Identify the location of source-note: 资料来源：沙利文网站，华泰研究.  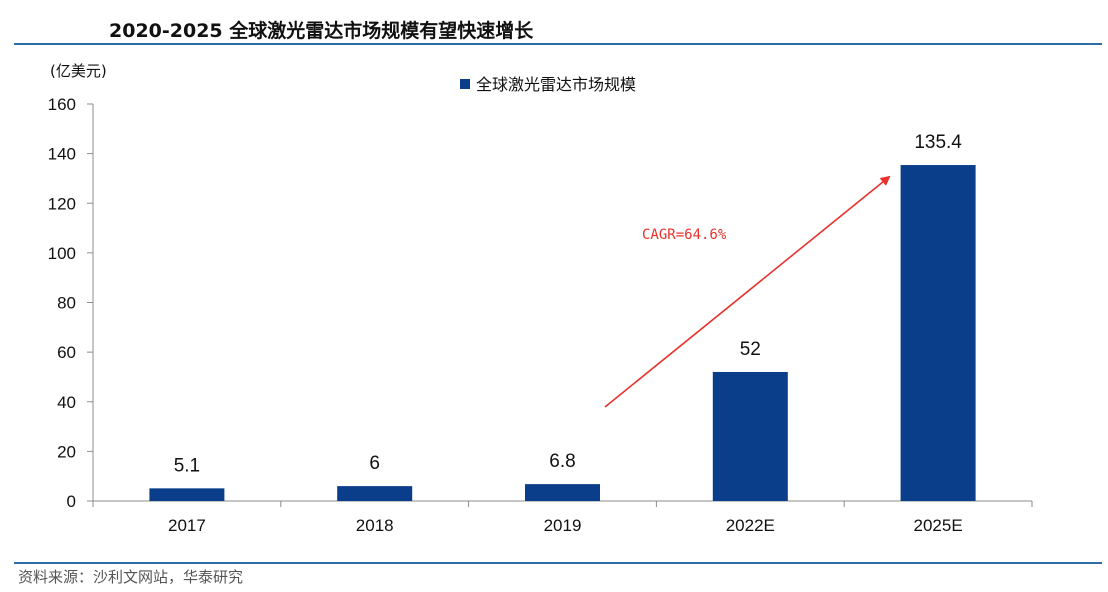
(131, 577).